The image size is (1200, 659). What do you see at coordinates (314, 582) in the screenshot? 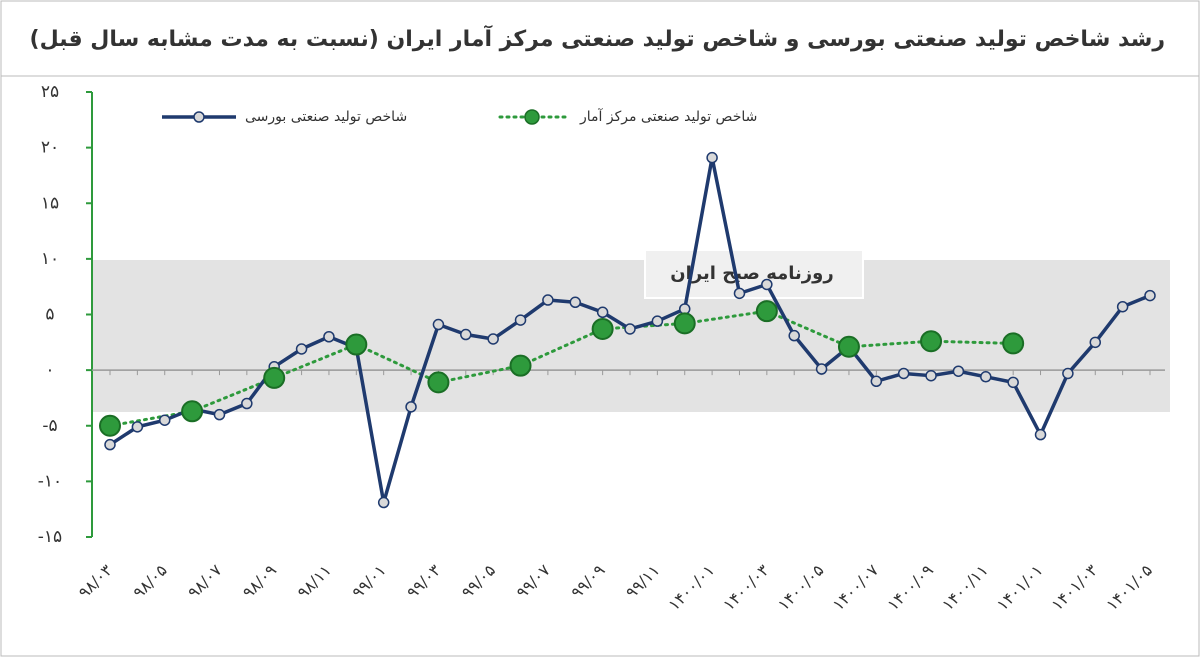
I see `x-tick-label: ۹۸/۱۱` at bounding box center [314, 582].